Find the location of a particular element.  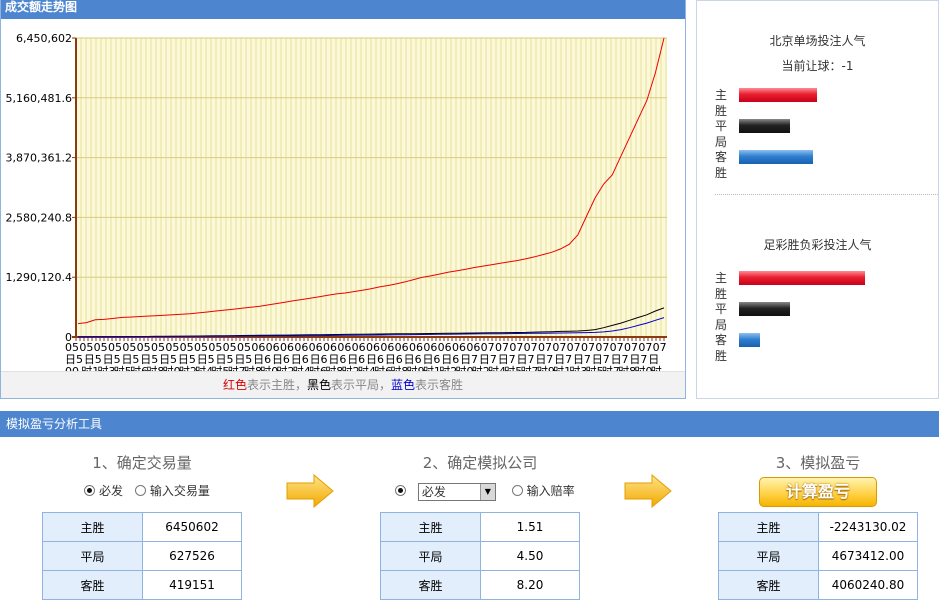

table-row: 主胜 6450602 is located at coordinates (142, 527).